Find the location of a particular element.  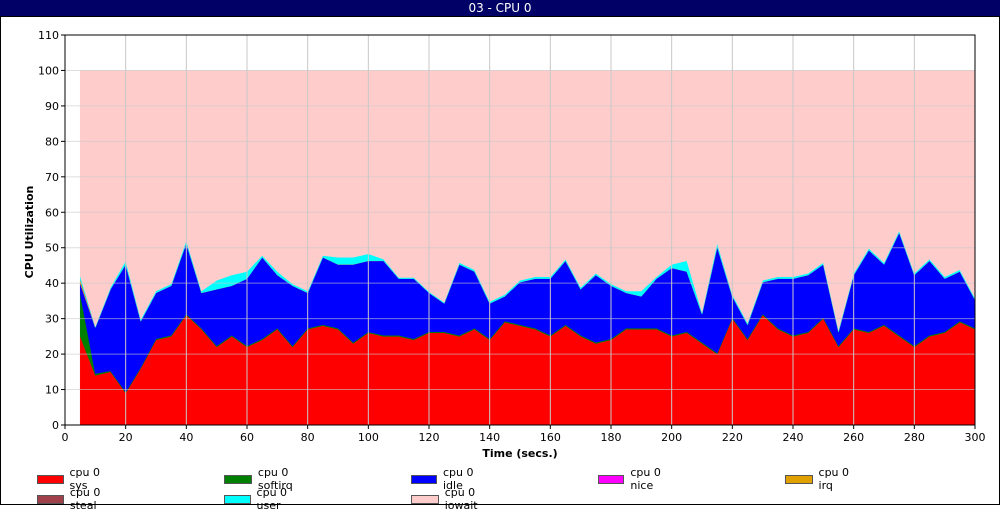

y-tick-label: 30 is located at coordinates (52, 319).